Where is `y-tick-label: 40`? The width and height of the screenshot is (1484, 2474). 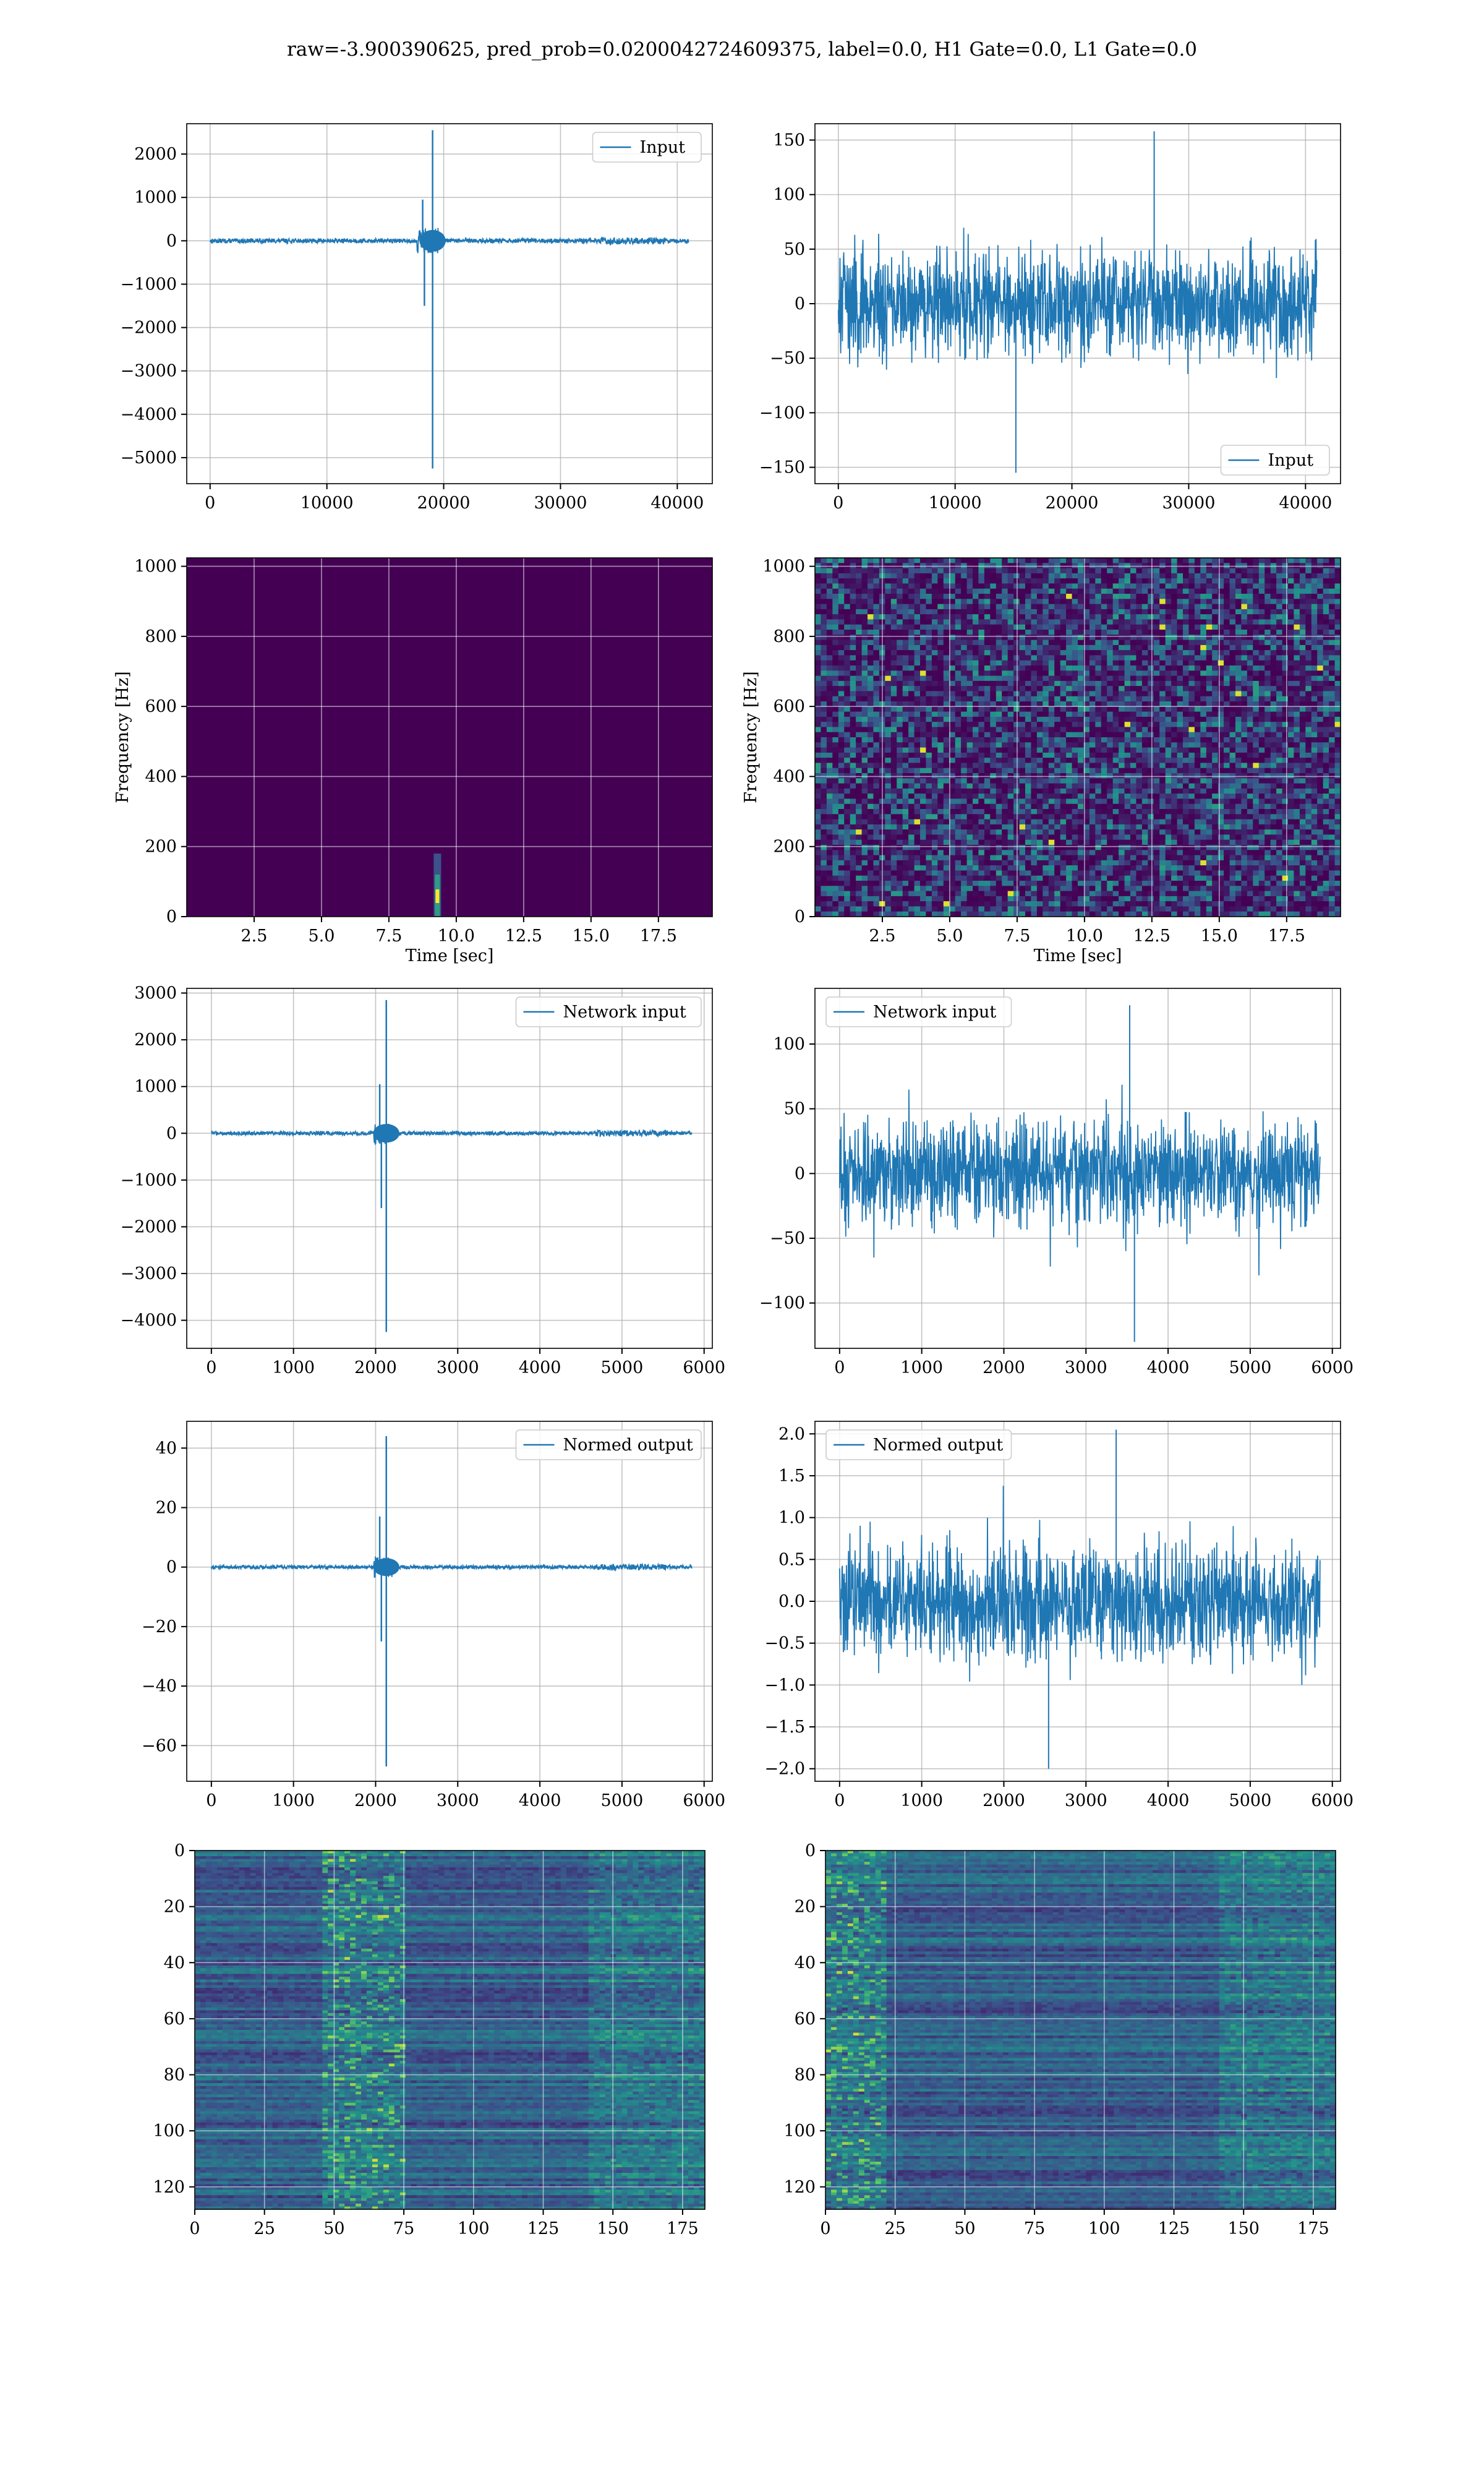
y-tick-label: 40 is located at coordinates (805, 1962).